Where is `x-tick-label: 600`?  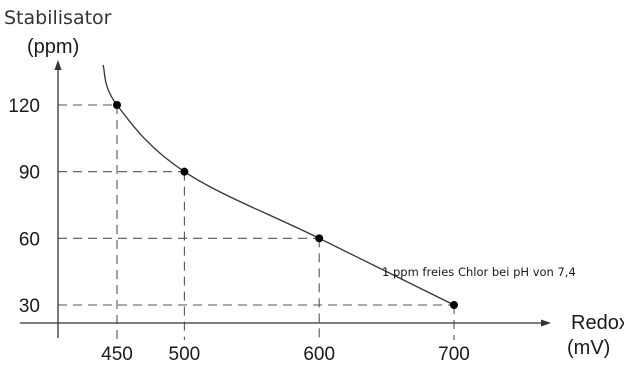 x-tick-label: 600 is located at coordinates (319, 354).